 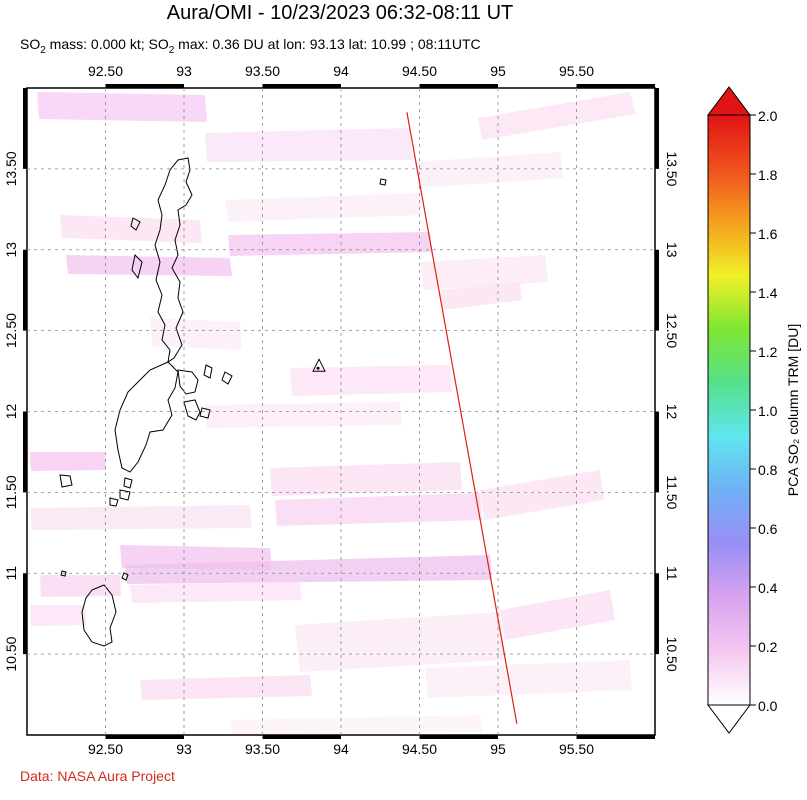 I want to click on lon-tick-label-bottom: 94.50, so click(x=419, y=749).